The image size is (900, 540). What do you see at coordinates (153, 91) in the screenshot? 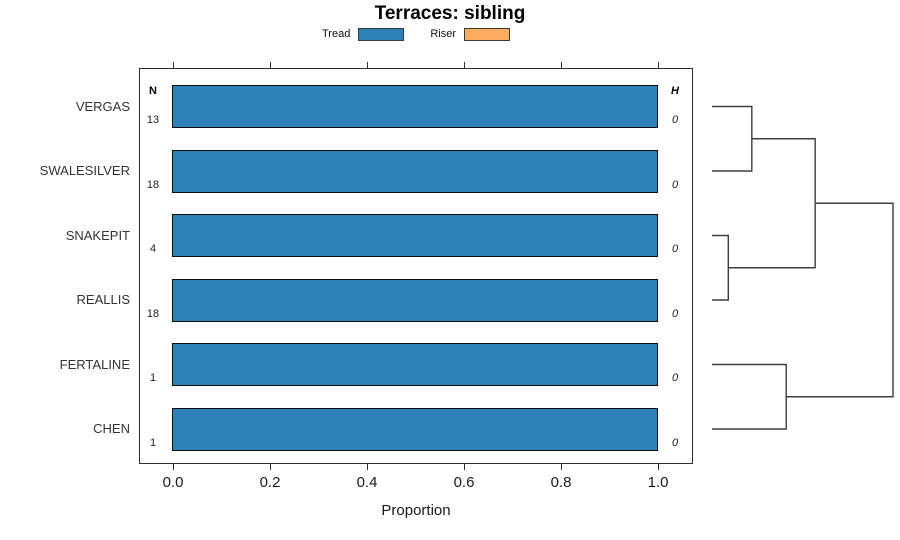
I see `n-column-header: N` at bounding box center [153, 91].